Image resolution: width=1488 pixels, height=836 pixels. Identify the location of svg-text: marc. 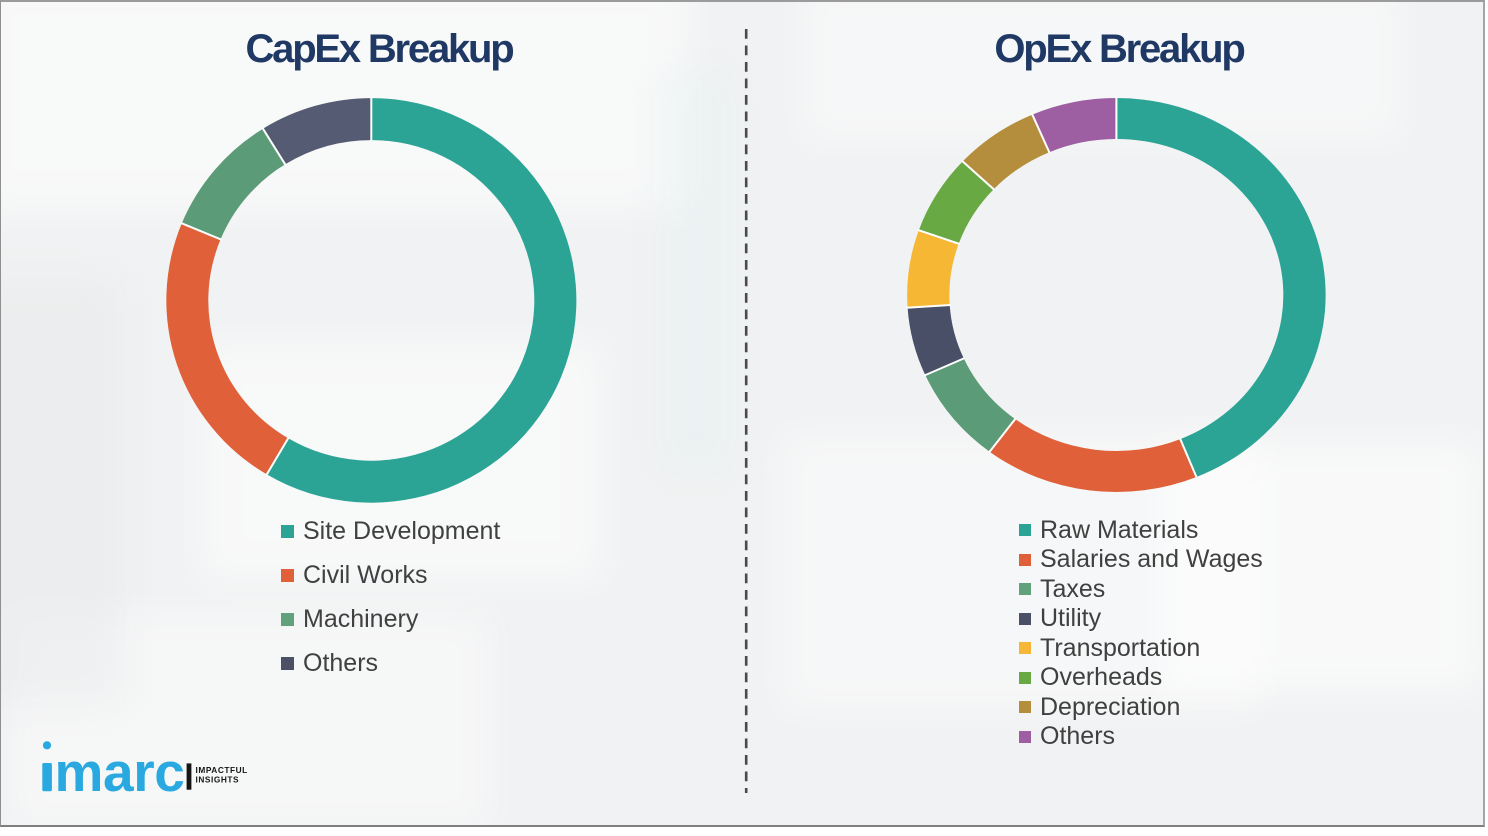
(120, 772).